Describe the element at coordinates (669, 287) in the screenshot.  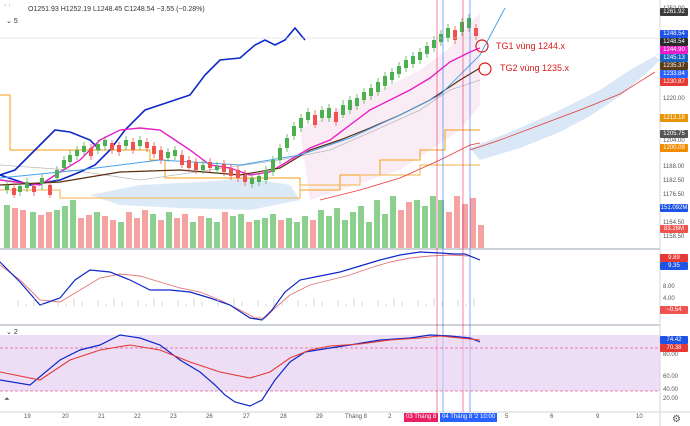
I see `macd-axis-label: 8.00` at that location.